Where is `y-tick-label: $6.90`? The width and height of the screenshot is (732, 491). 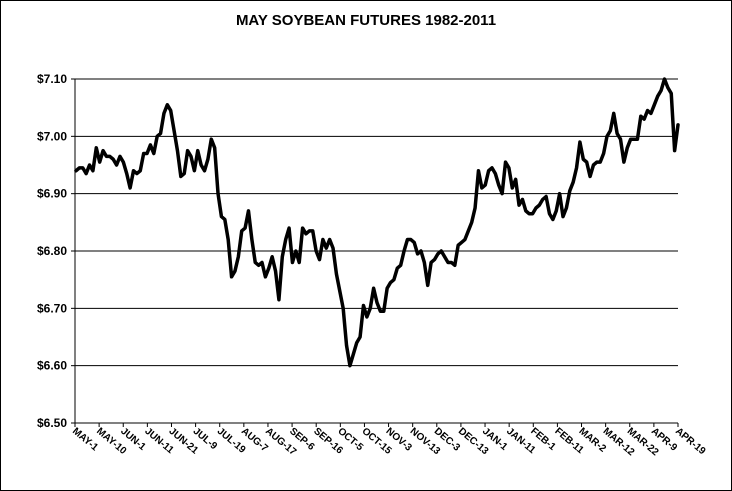 y-tick-label: $6.90 is located at coordinates (52, 194).